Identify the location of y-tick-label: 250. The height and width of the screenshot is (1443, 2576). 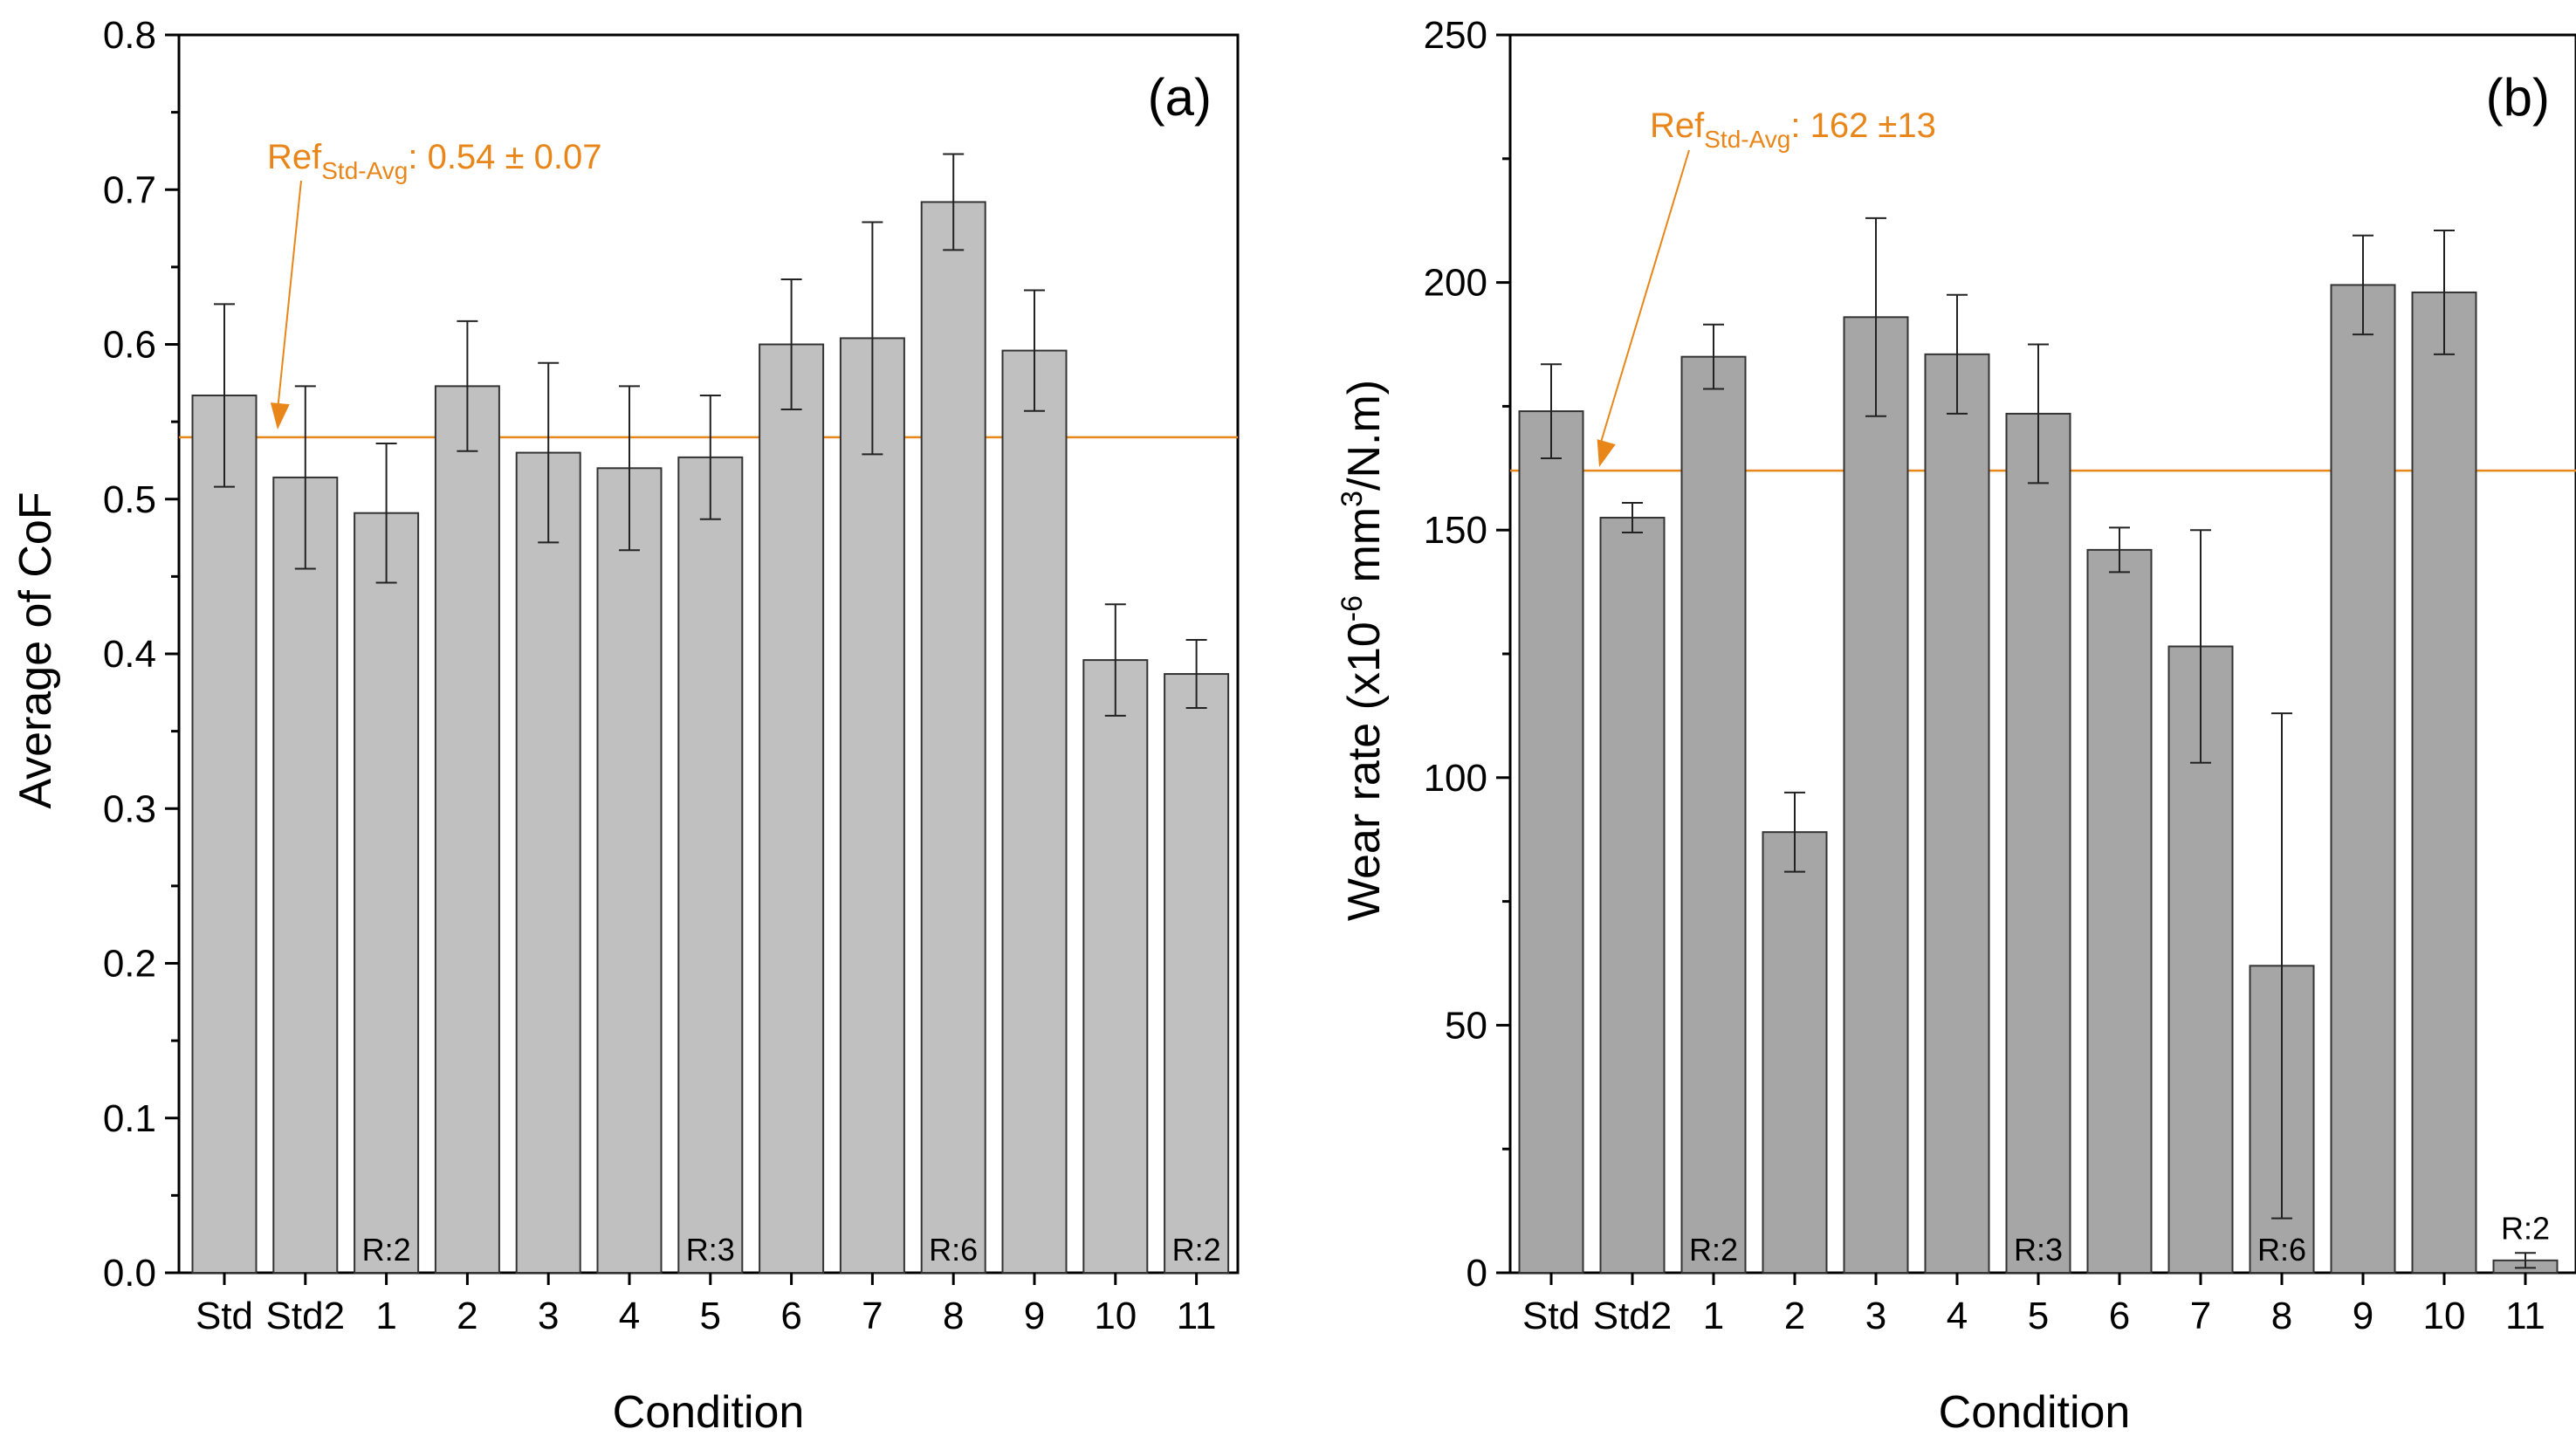
(1455, 35).